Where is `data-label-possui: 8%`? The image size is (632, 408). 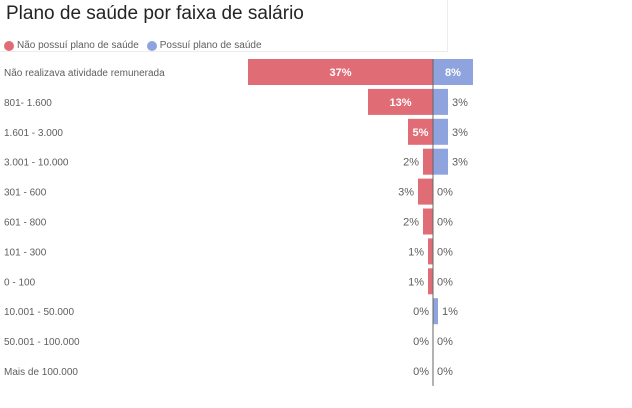 data-label-possui: 8% is located at coordinates (453, 73).